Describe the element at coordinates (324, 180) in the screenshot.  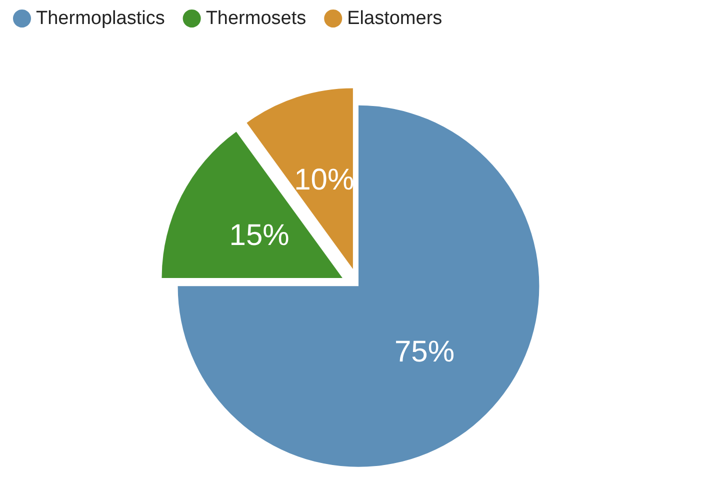
I see `data-label: 10%` at that location.